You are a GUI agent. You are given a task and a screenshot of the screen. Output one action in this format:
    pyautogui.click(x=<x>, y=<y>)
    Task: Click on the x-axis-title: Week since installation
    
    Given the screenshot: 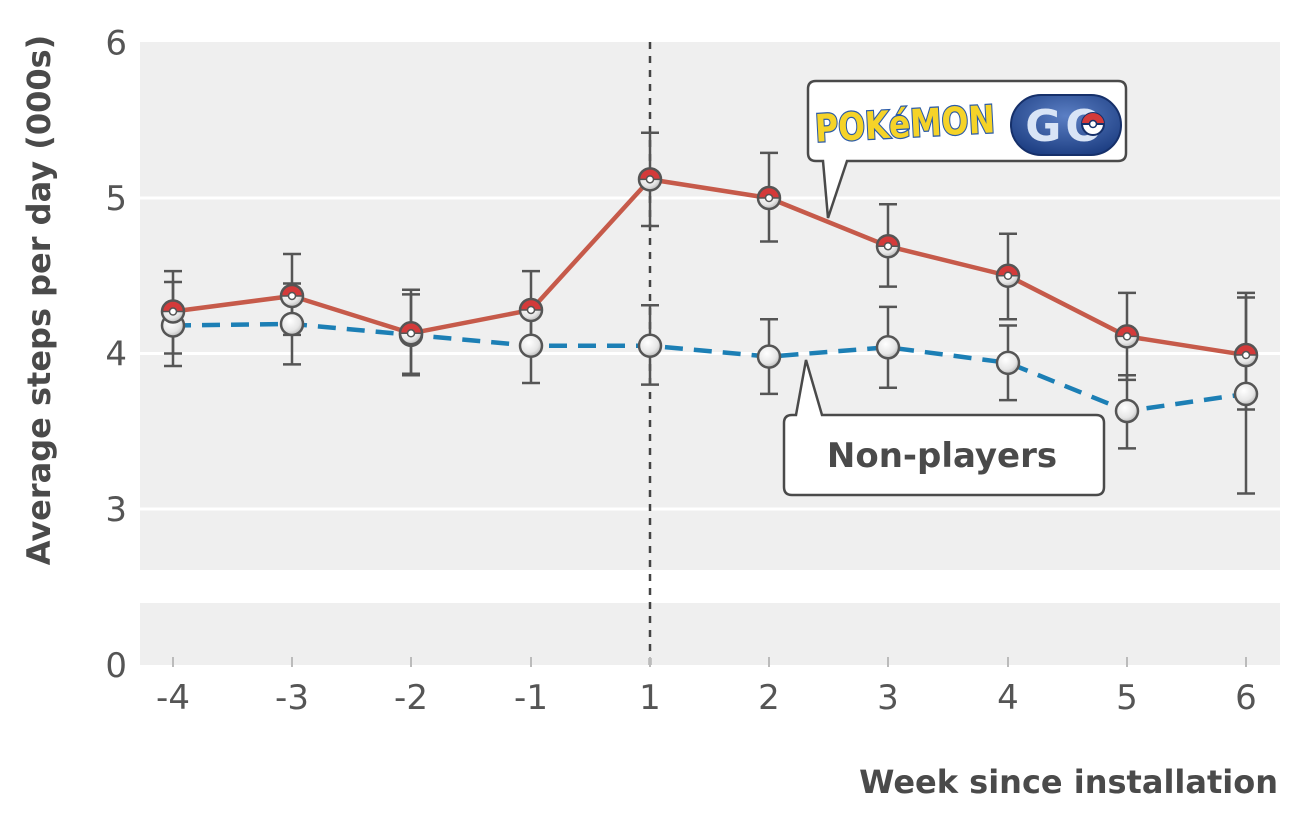 What is the action you would take?
    pyautogui.click(x=1068, y=782)
    